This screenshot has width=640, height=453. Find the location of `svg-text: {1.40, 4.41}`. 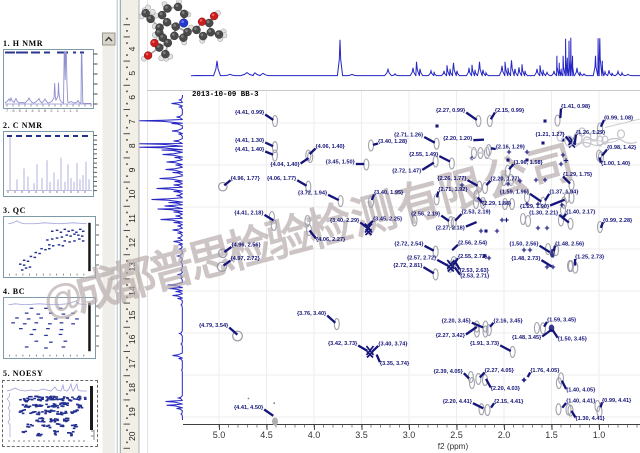

svg-text: {1.40, 4.41} is located at coordinates (581, 402).